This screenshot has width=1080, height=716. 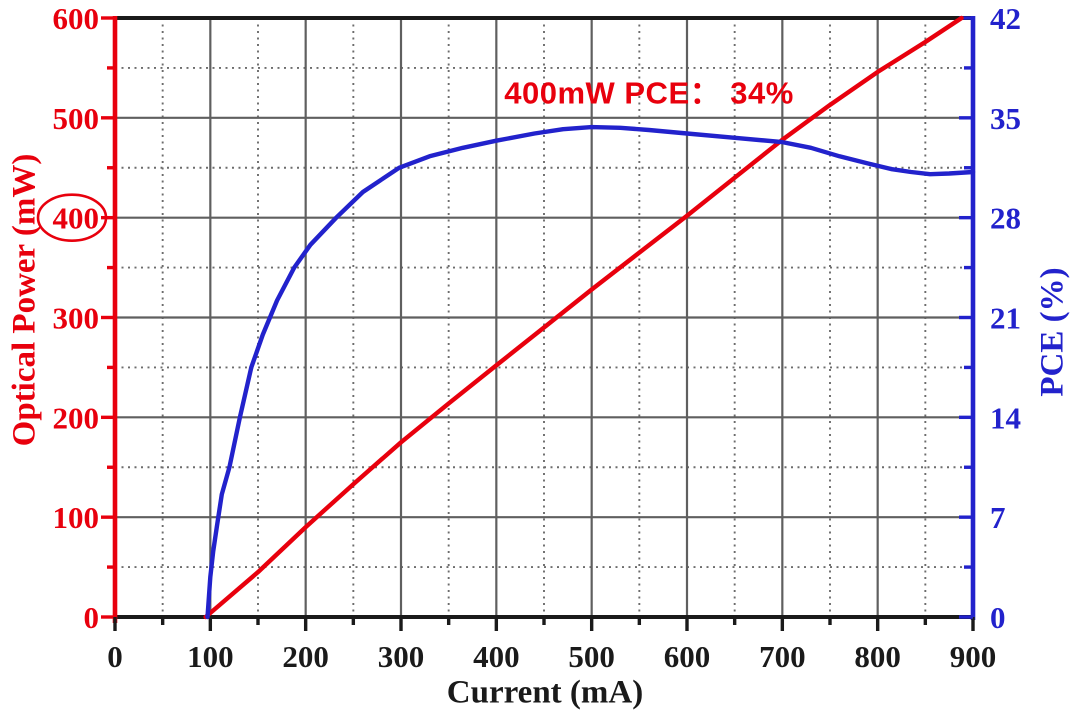 I want to click on y-right-tick-label: 14, so click(x=1005, y=417).